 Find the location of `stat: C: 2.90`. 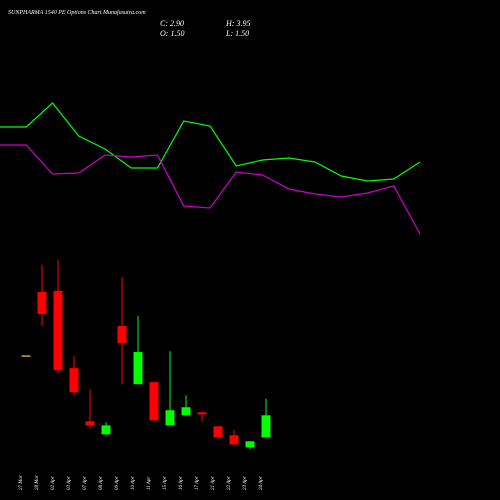

stat: C: 2.90 is located at coordinates (172, 23).